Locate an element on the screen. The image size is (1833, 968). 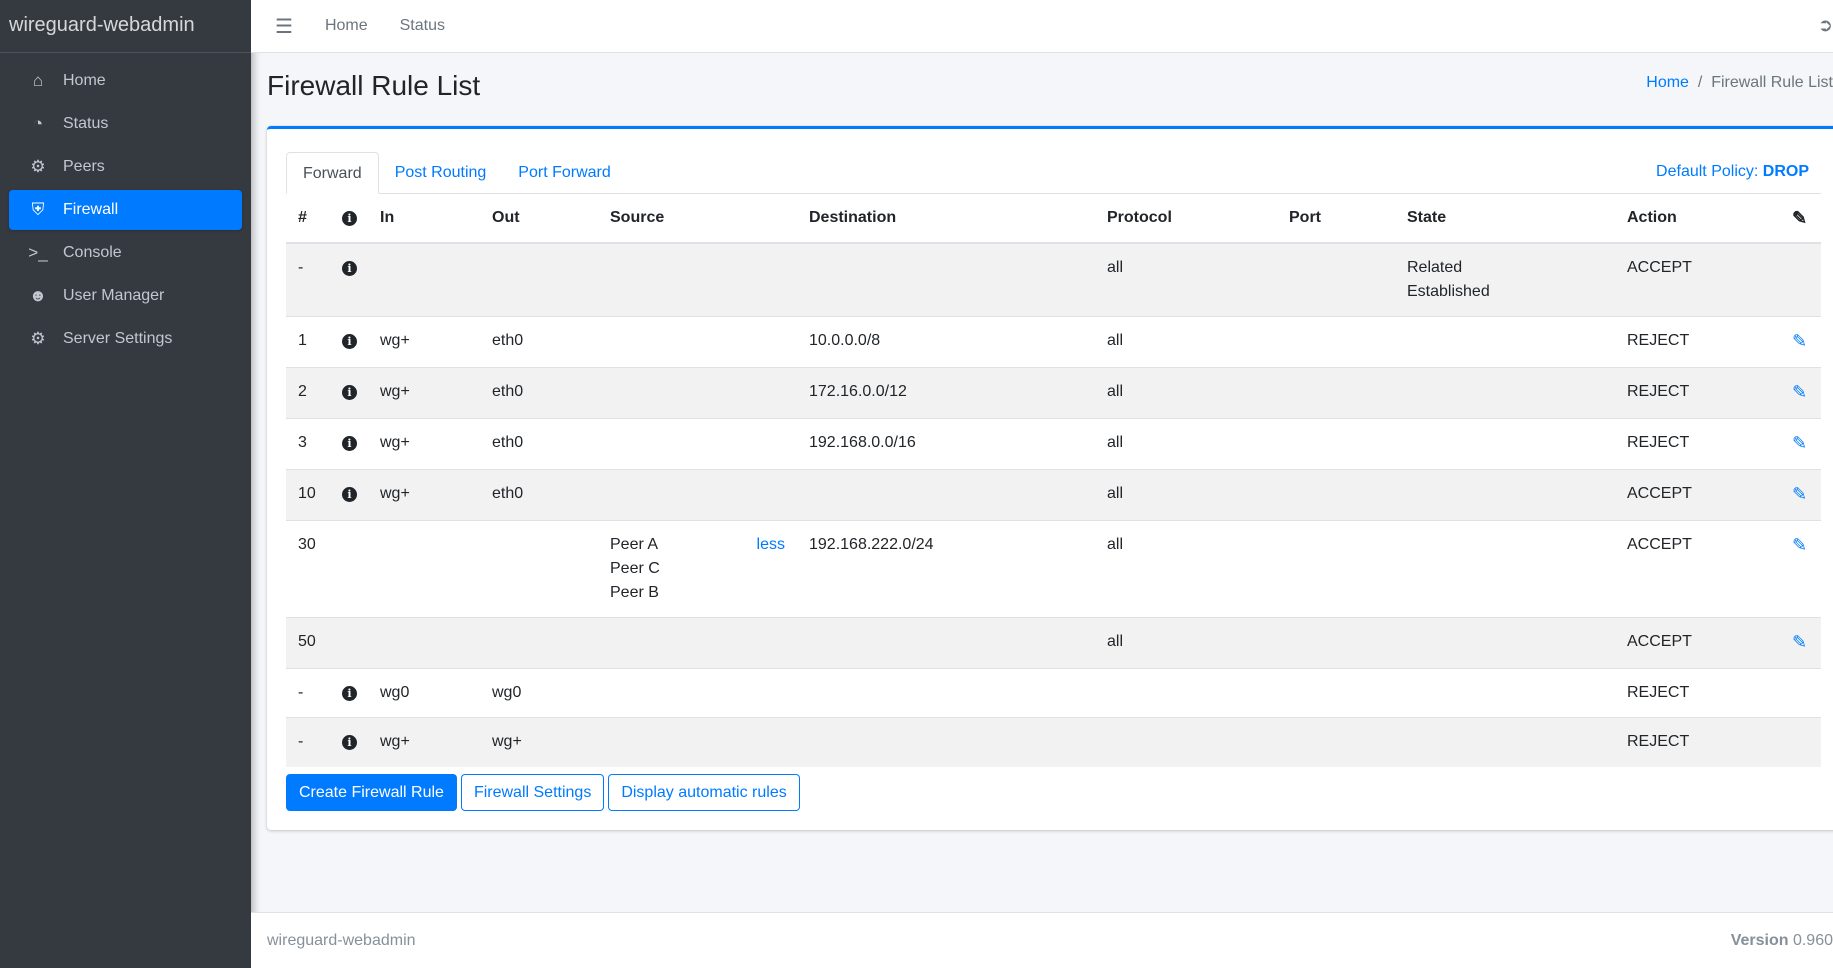
rule-number: 1 is located at coordinates (308, 342).